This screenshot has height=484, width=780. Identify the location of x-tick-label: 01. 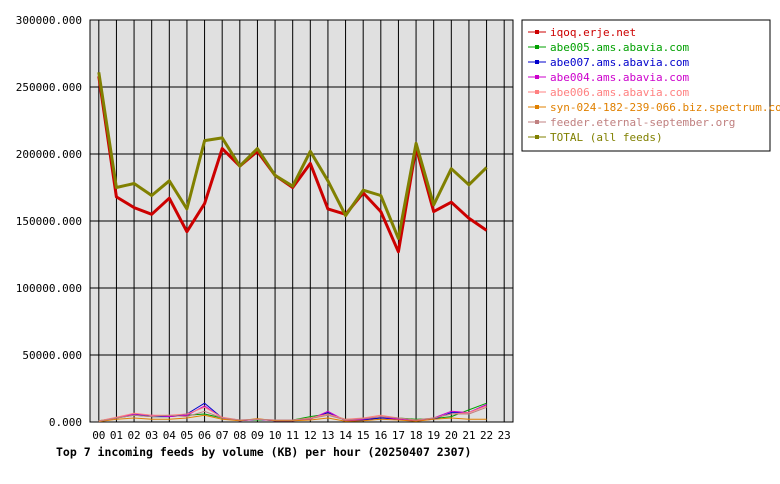
(116, 435).